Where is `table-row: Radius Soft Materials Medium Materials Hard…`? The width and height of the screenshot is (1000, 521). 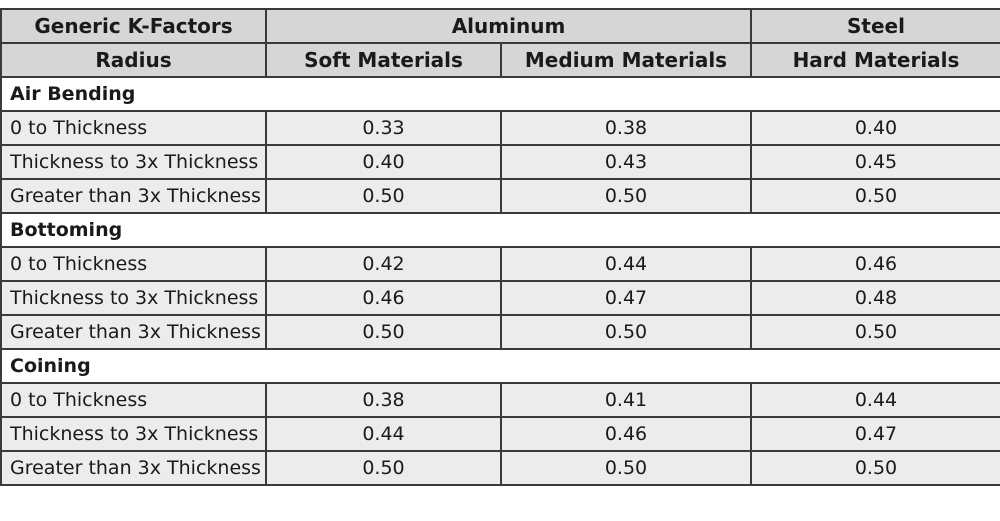 table-row: Radius Soft Materials Medium Materials Hard… is located at coordinates (500, 60).